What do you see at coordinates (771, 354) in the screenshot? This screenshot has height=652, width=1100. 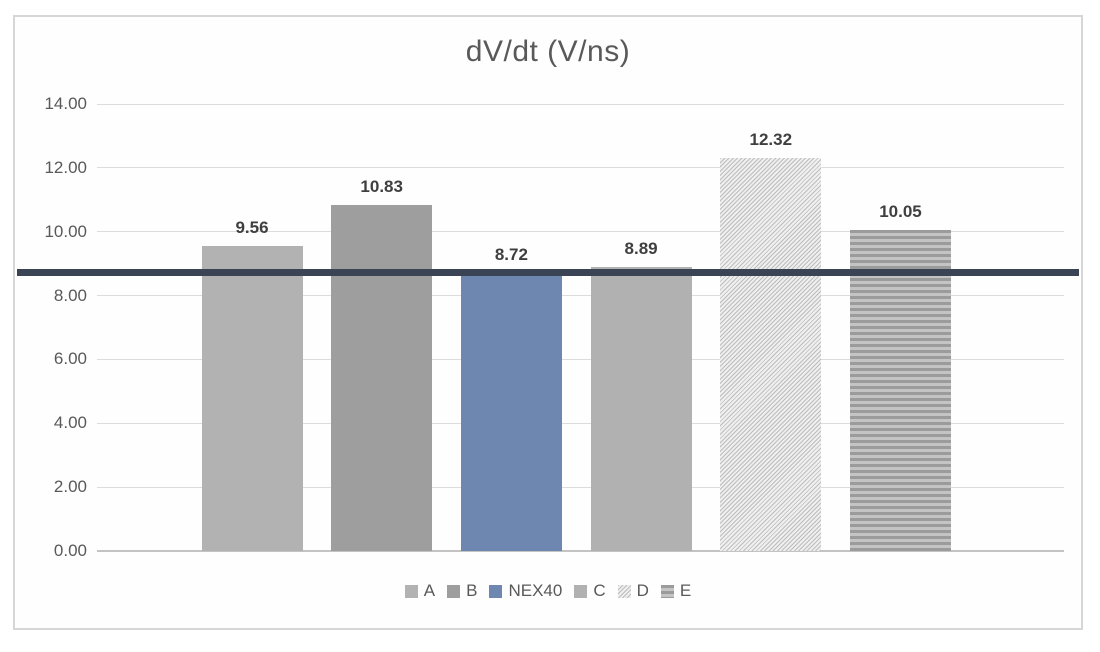 I see `bar-D` at bounding box center [771, 354].